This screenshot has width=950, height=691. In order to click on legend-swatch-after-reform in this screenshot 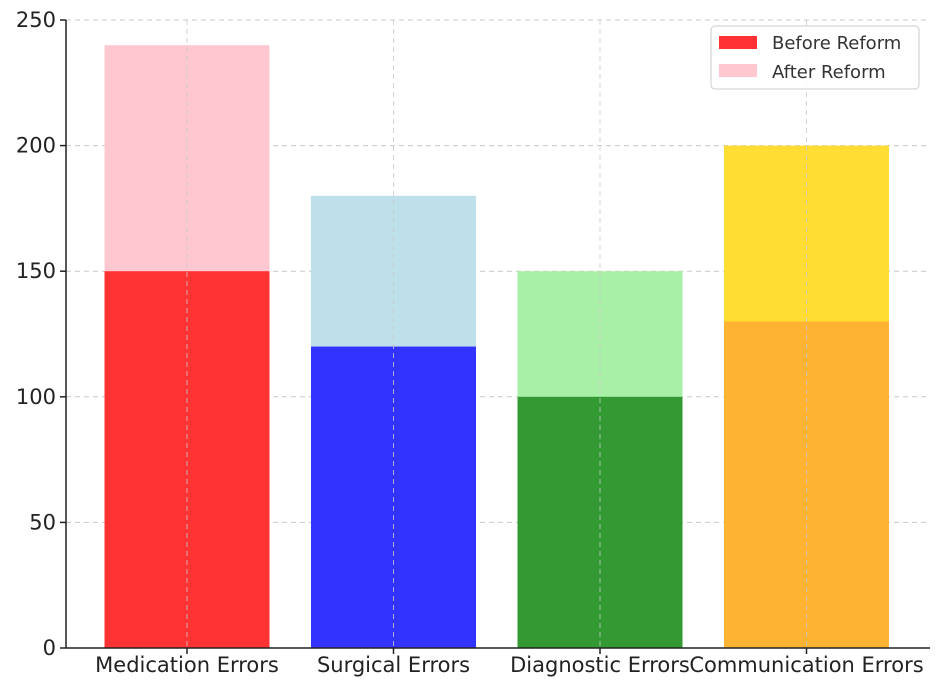, I will do `click(738, 70)`.